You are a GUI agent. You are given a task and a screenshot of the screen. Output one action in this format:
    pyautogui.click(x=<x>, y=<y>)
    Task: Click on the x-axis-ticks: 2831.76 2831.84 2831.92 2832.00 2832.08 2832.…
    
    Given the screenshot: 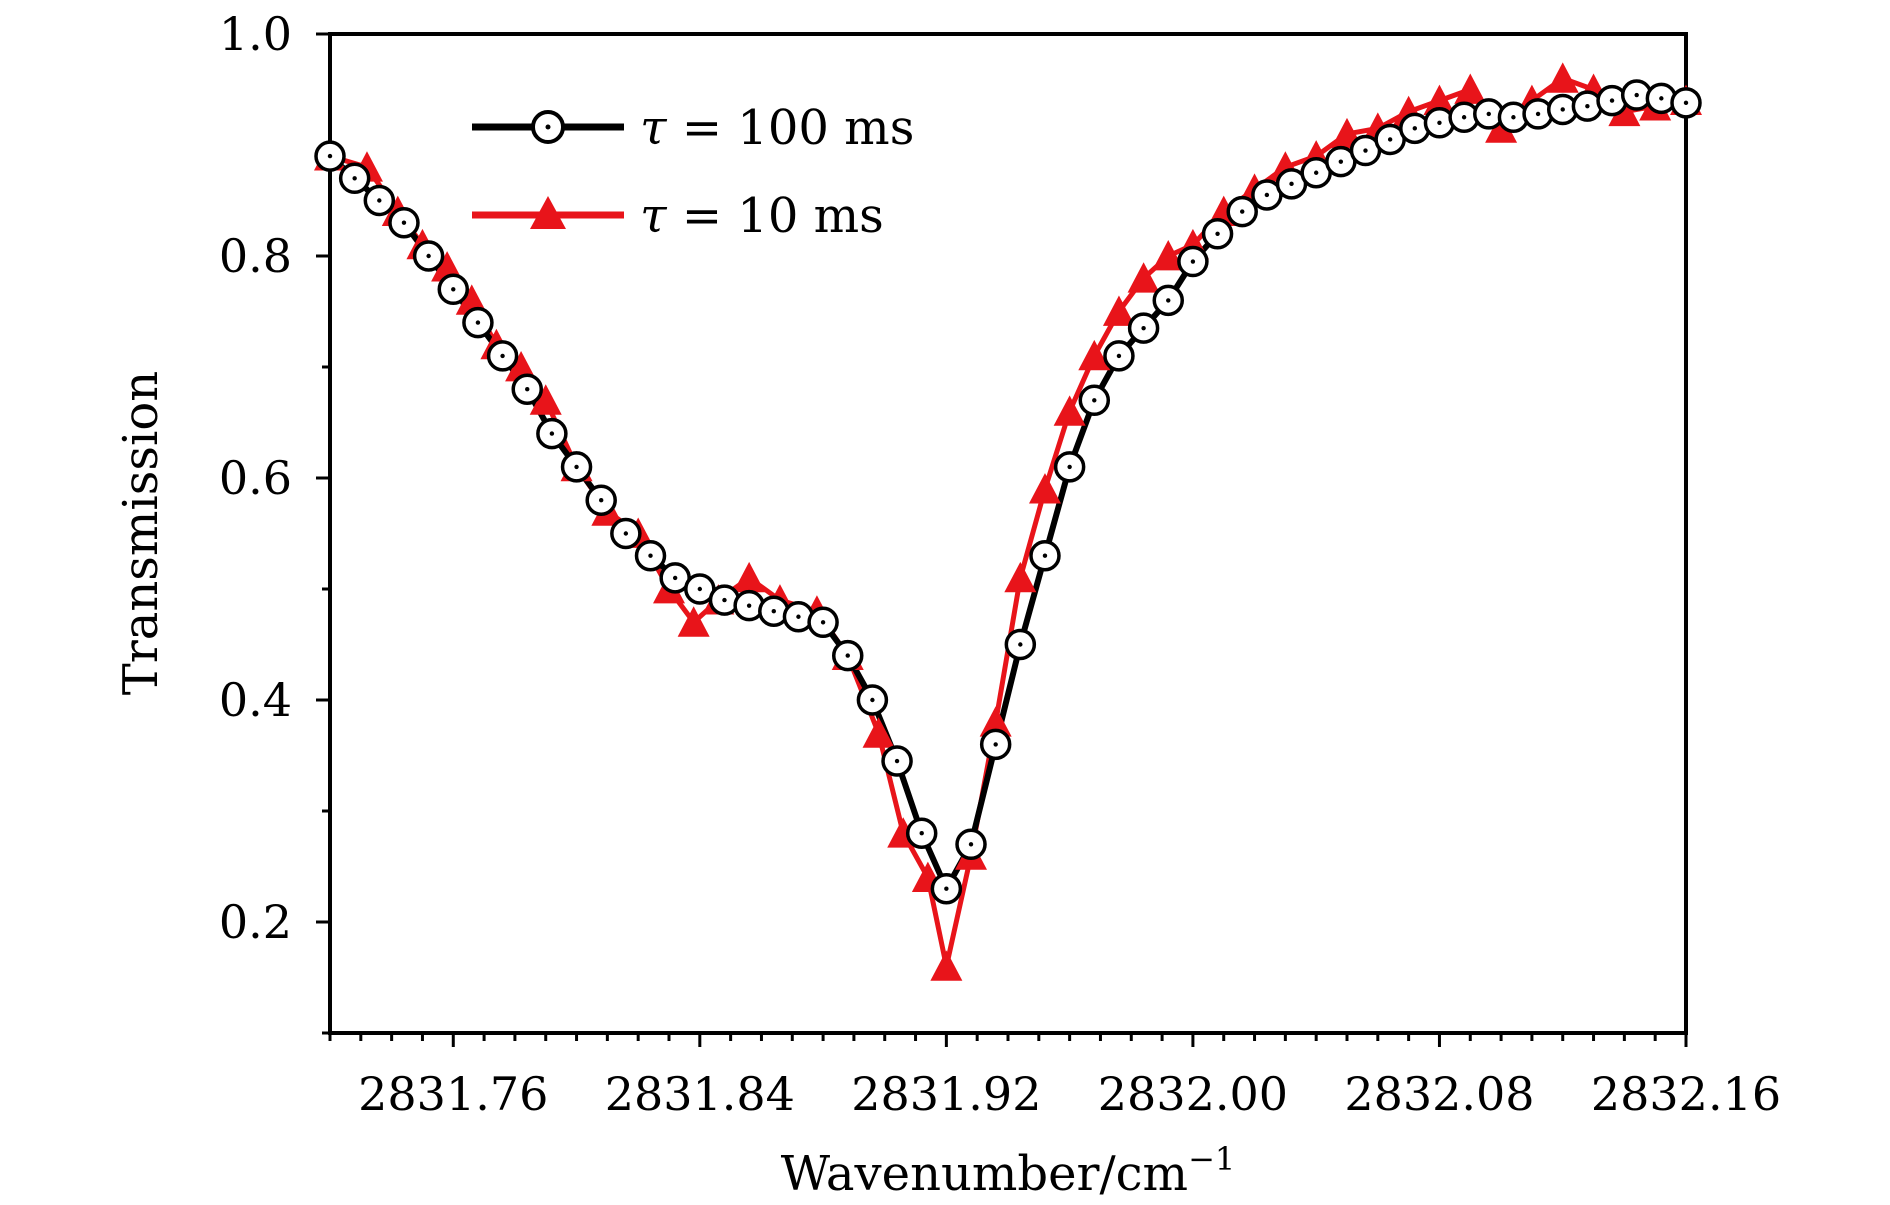 What is the action you would take?
    pyautogui.click(x=1054, y=1077)
    